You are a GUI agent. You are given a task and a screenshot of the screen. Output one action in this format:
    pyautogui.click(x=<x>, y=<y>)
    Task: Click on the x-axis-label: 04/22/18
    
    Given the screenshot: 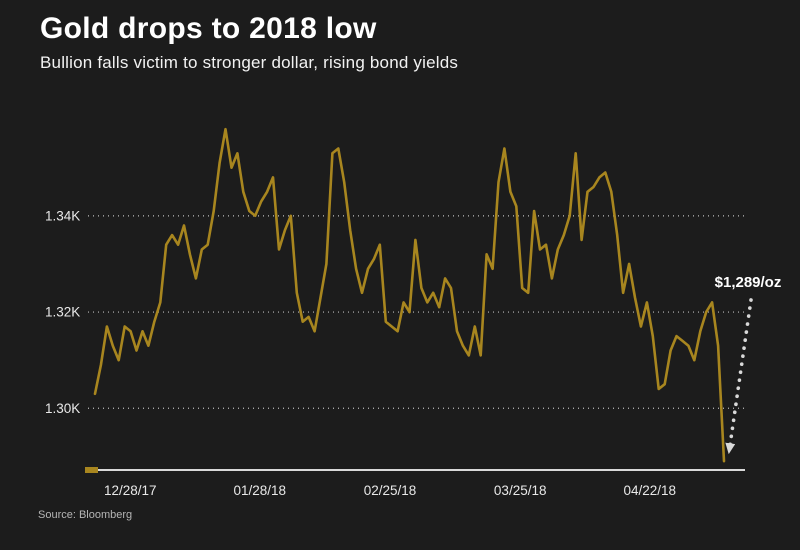 What is the action you would take?
    pyautogui.click(x=649, y=490)
    